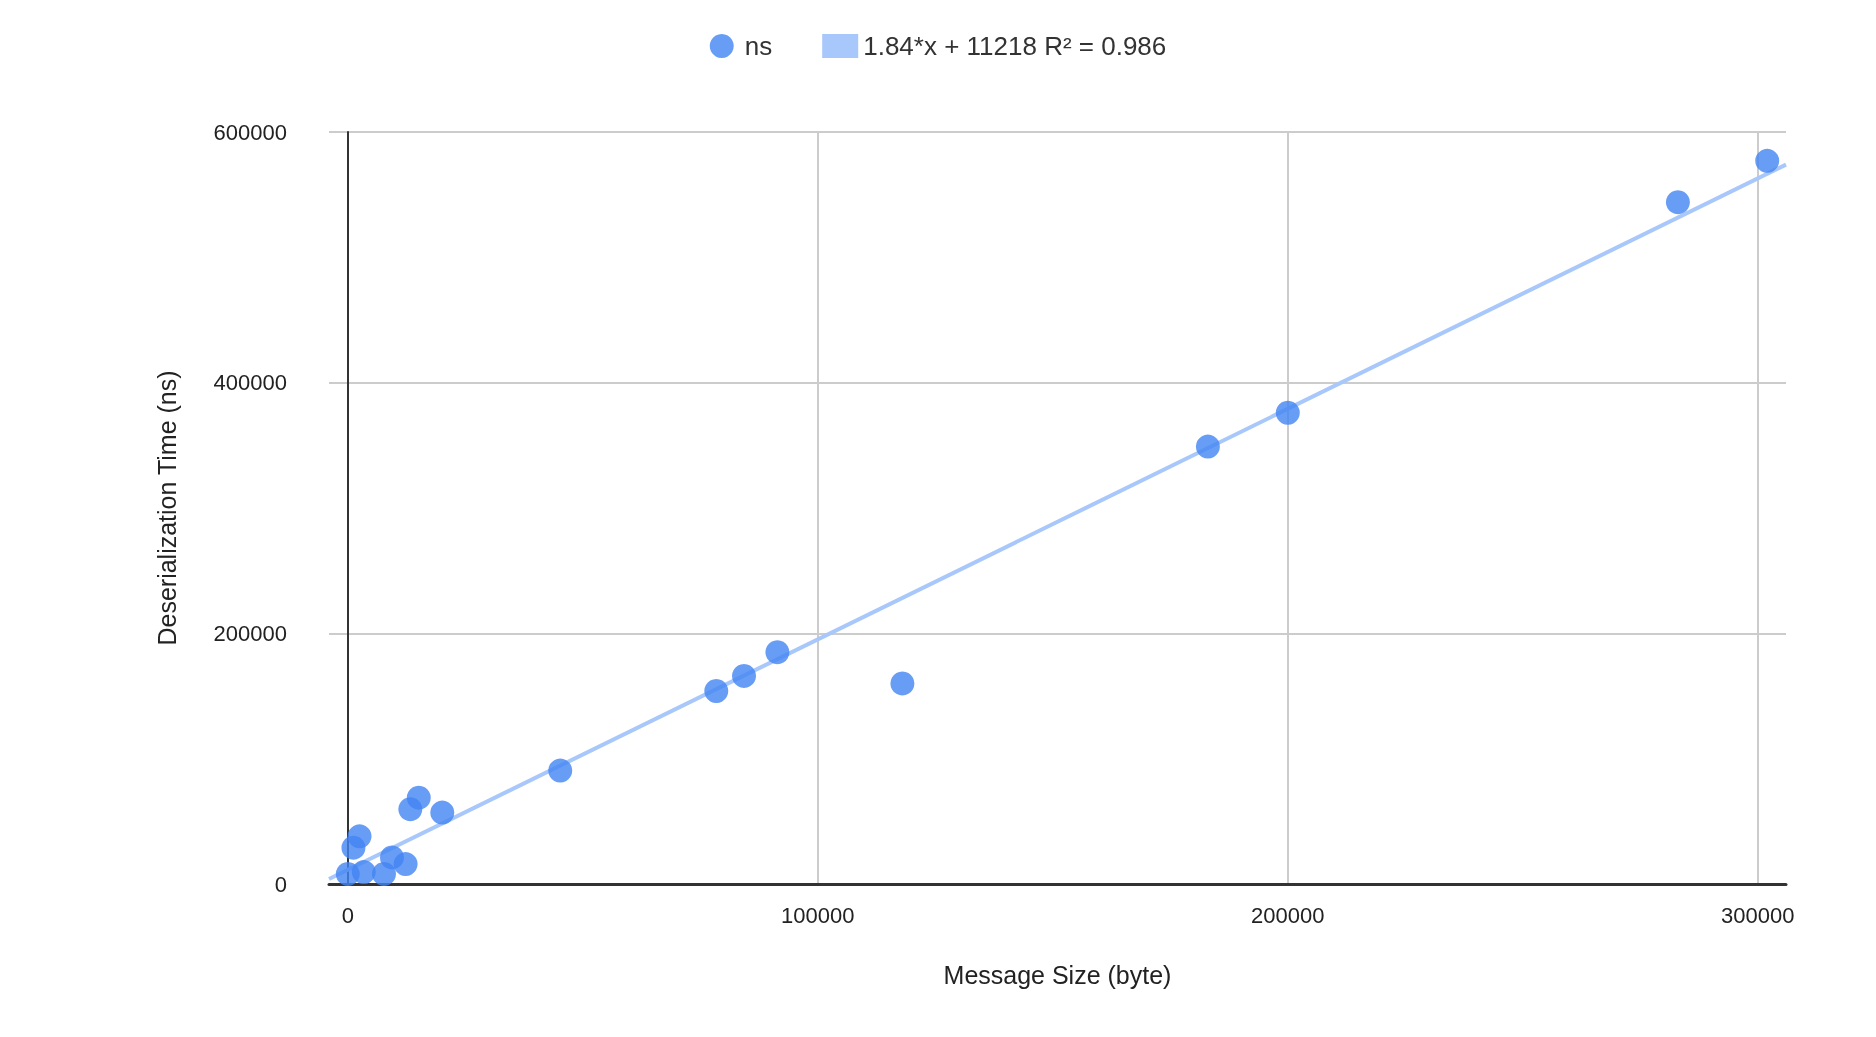 The image size is (1876, 1037). I want to click on x-tick-label: 300000, so click(1758, 915).